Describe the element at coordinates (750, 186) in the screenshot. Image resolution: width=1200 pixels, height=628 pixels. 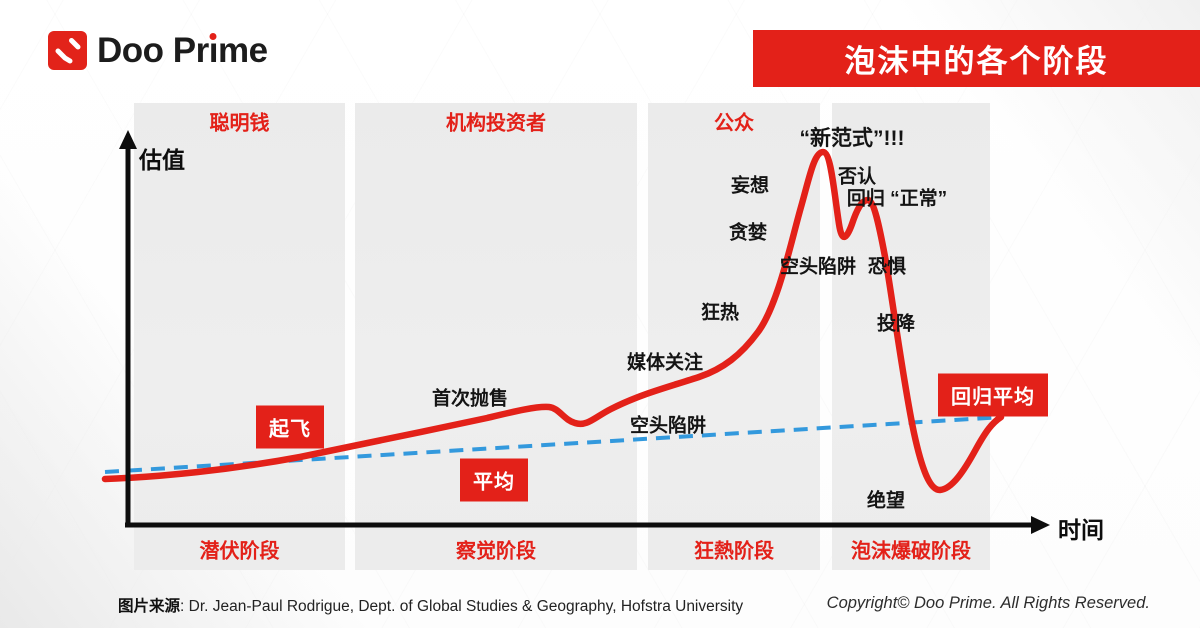
I see `curve-annotation: 妄想` at that location.